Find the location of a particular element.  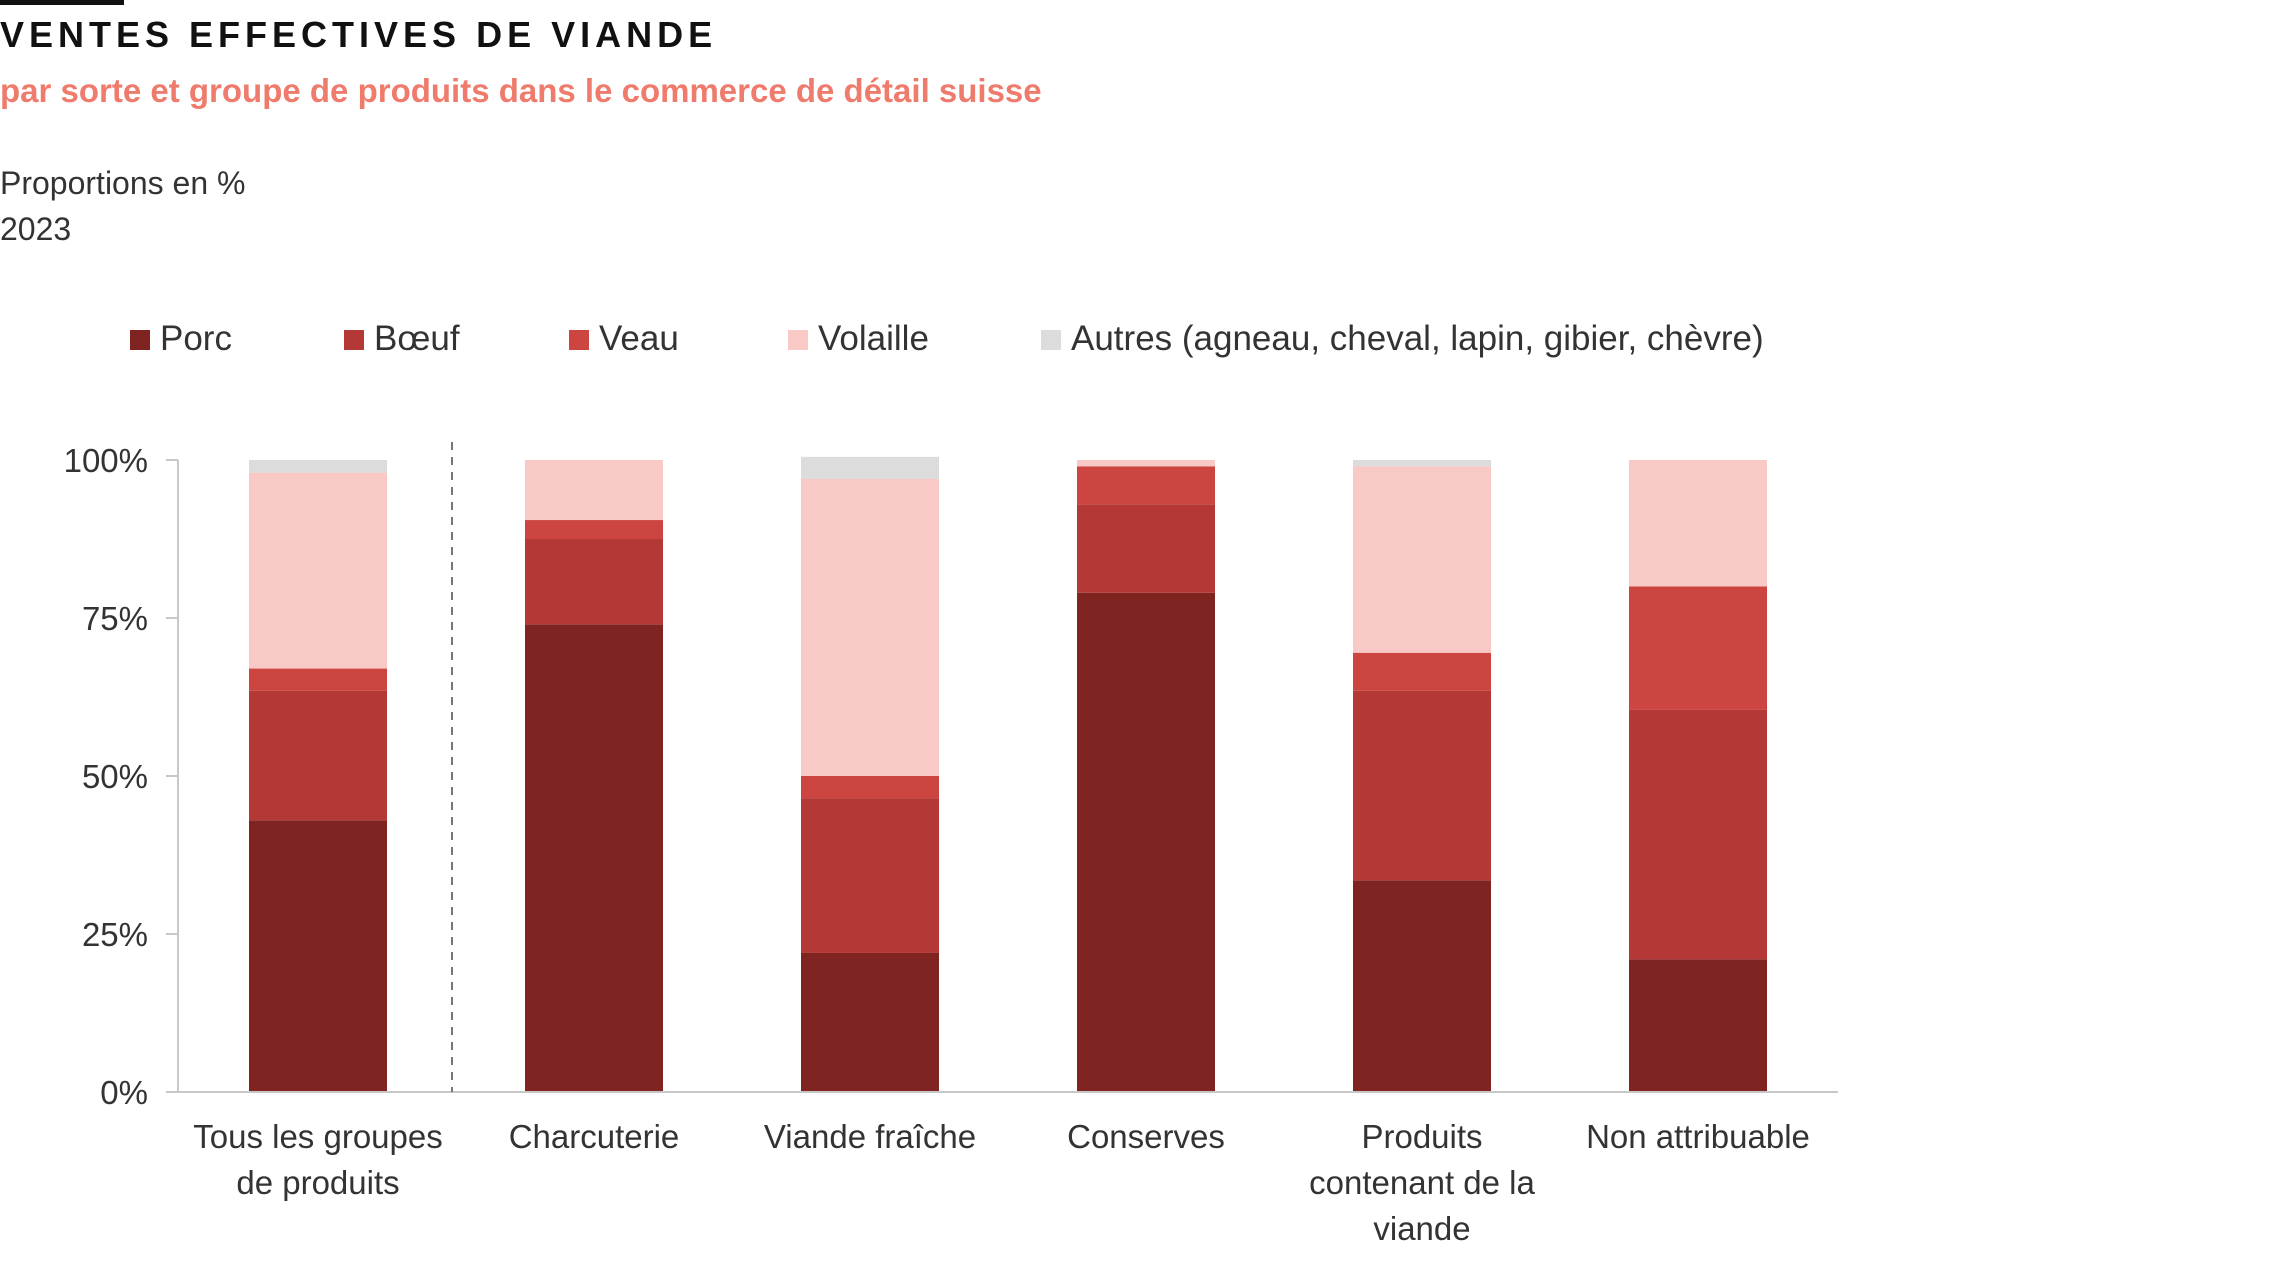

y-tick-label-2: 25% is located at coordinates (115, 934).